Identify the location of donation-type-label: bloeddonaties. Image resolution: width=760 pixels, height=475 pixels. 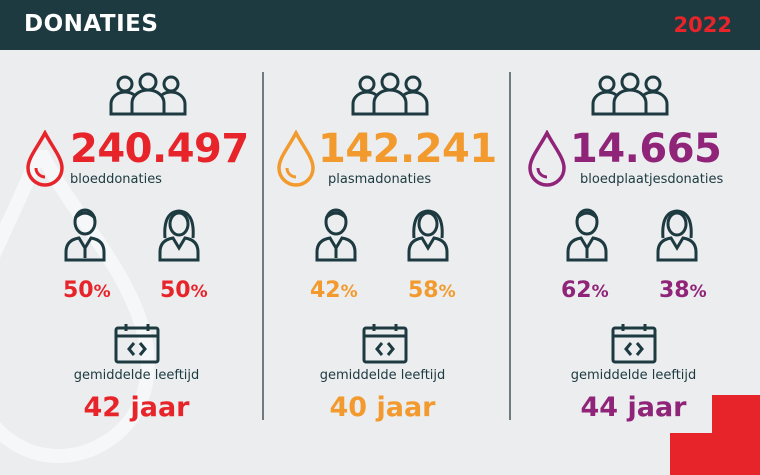
(116, 179).